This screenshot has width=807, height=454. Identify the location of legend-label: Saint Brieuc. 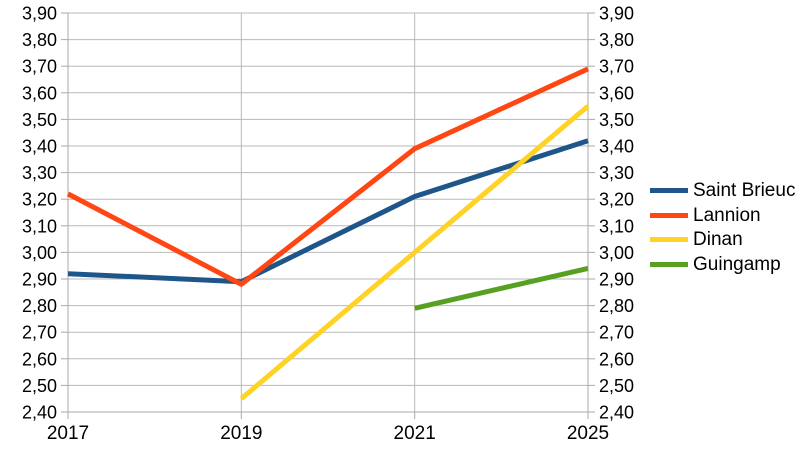
(744, 190).